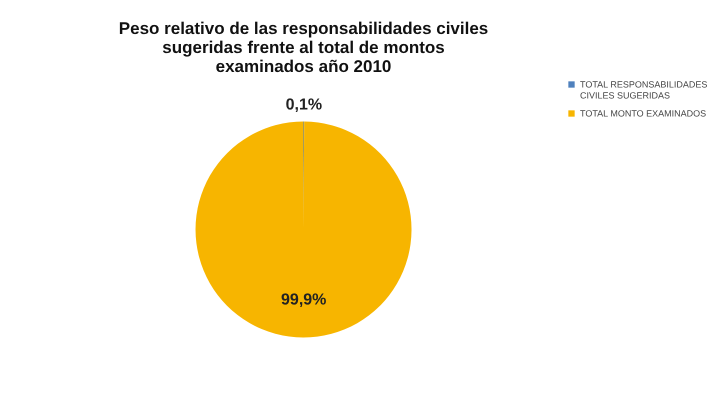 This screenshot has width=723, height=409. Describe the element at coordinates (643, 113) in the screenshot. I see `legend-label: TOTAL MONTO EXAMINADOS` at that location.